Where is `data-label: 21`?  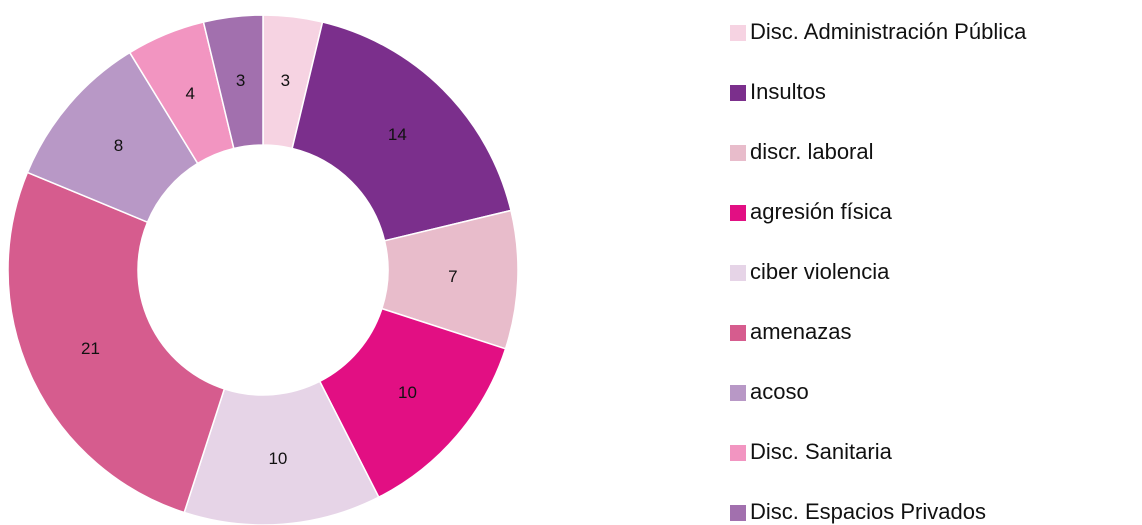 data-label: 21 is located at coordinates (90, 348).